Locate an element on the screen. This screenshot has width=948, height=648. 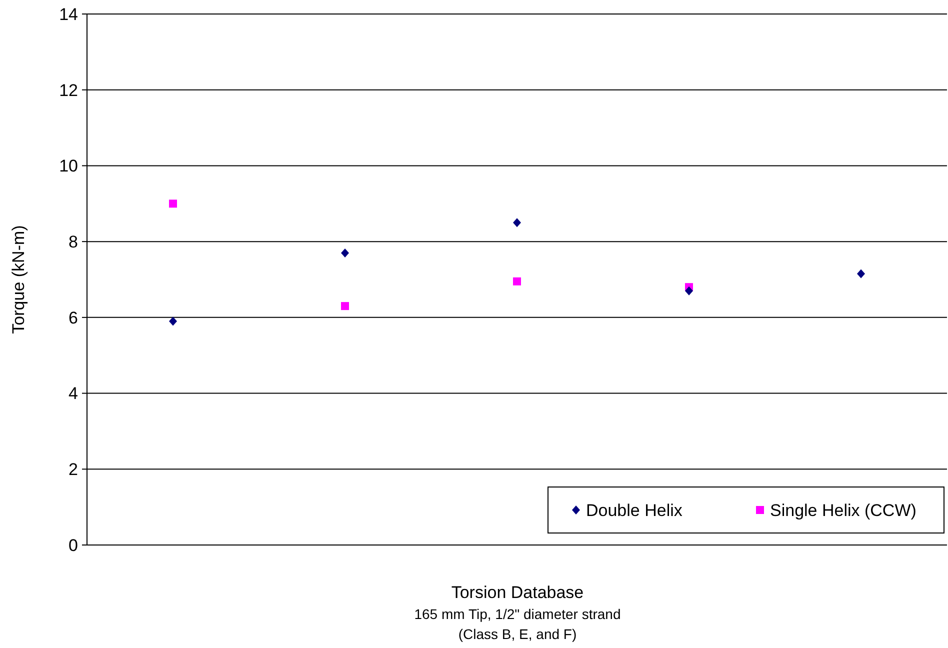
x-axis-title: Torsion Database is located at coordinates (517, 592).